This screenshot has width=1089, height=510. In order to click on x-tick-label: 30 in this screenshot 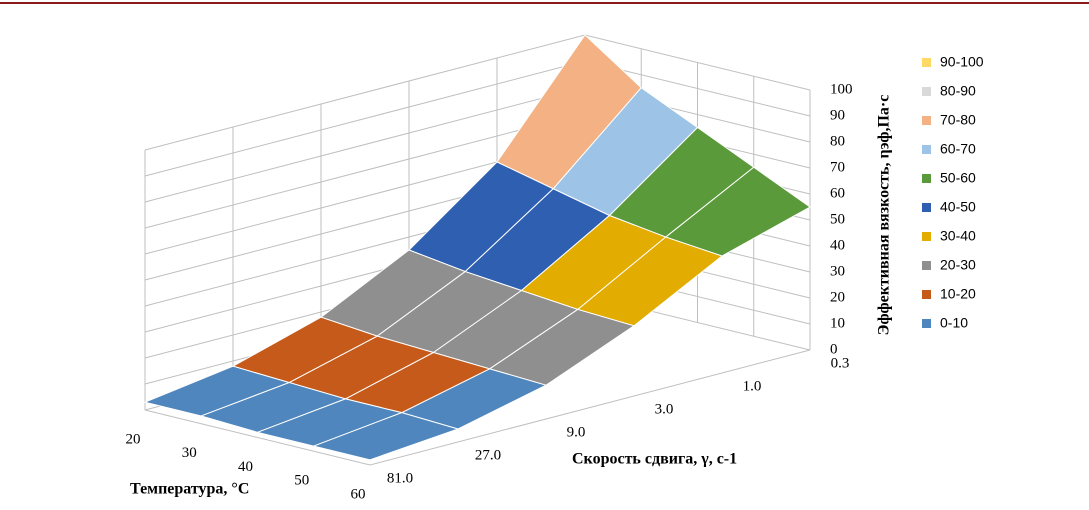, I will do `click(189, 453)`.